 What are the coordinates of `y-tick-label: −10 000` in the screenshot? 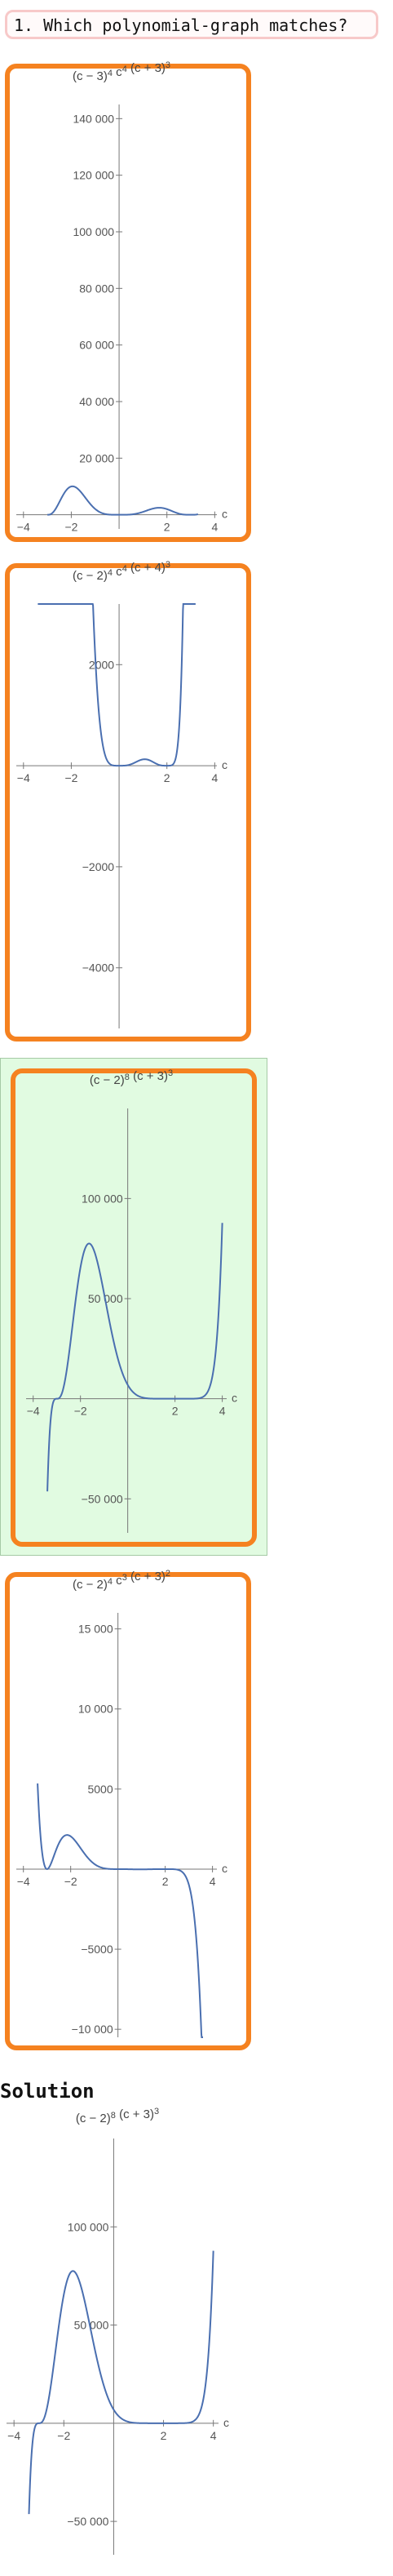 It's located at (92, 2029).